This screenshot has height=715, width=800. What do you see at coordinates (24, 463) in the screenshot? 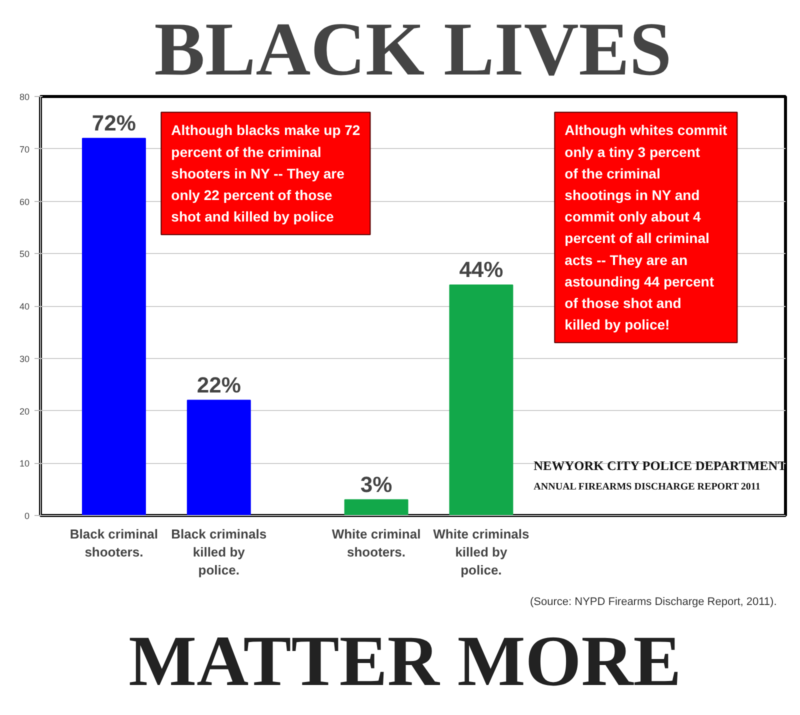
I see `y-tick-label: 10` at bounding box center [24, 463].